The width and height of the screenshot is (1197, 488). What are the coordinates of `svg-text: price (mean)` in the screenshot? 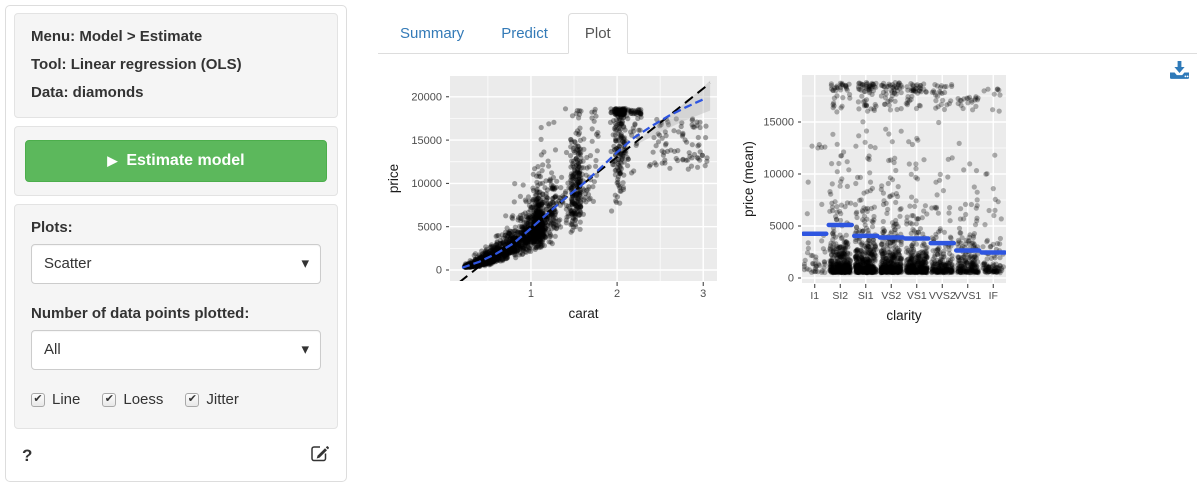 It's located at (748, 179).